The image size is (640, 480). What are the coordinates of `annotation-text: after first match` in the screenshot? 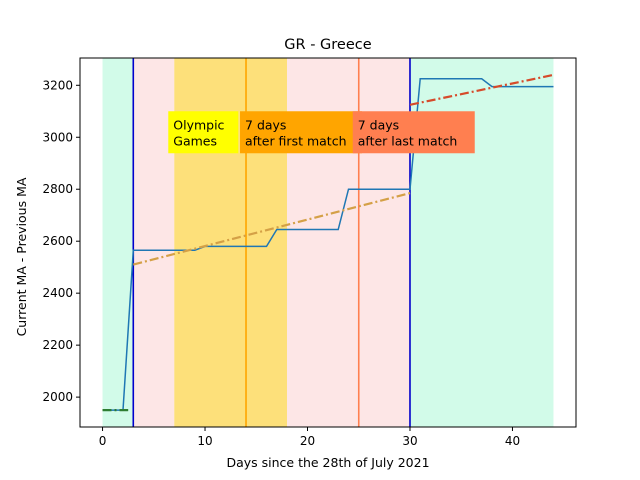 It's located at (295, 140).